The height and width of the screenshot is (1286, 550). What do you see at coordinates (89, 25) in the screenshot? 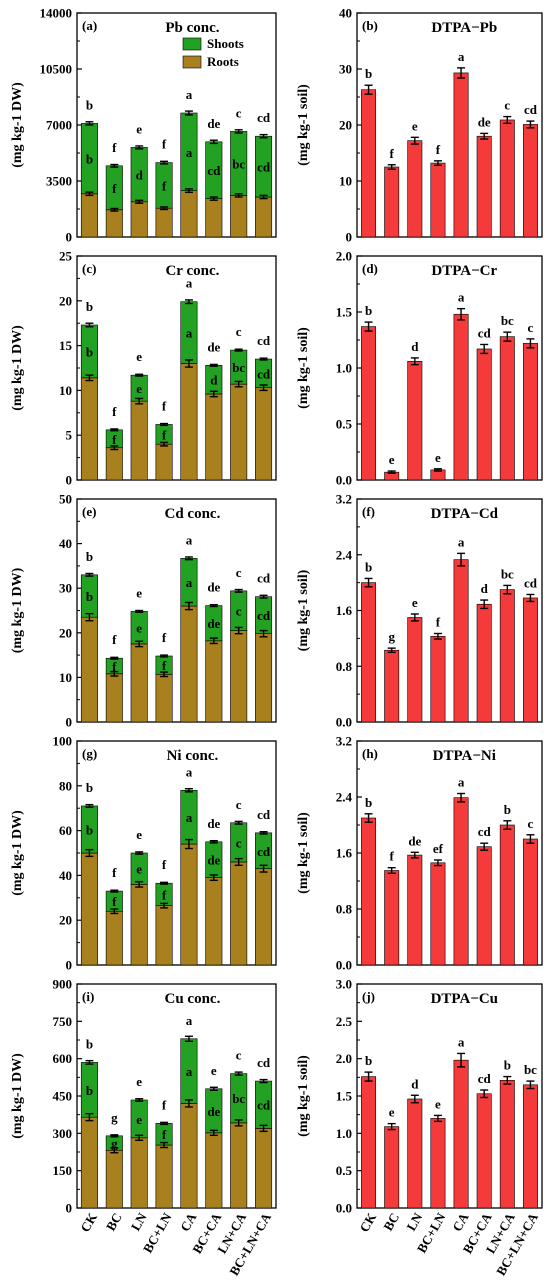
I see `panel-label: (a)` at bounding box center [89, 25].